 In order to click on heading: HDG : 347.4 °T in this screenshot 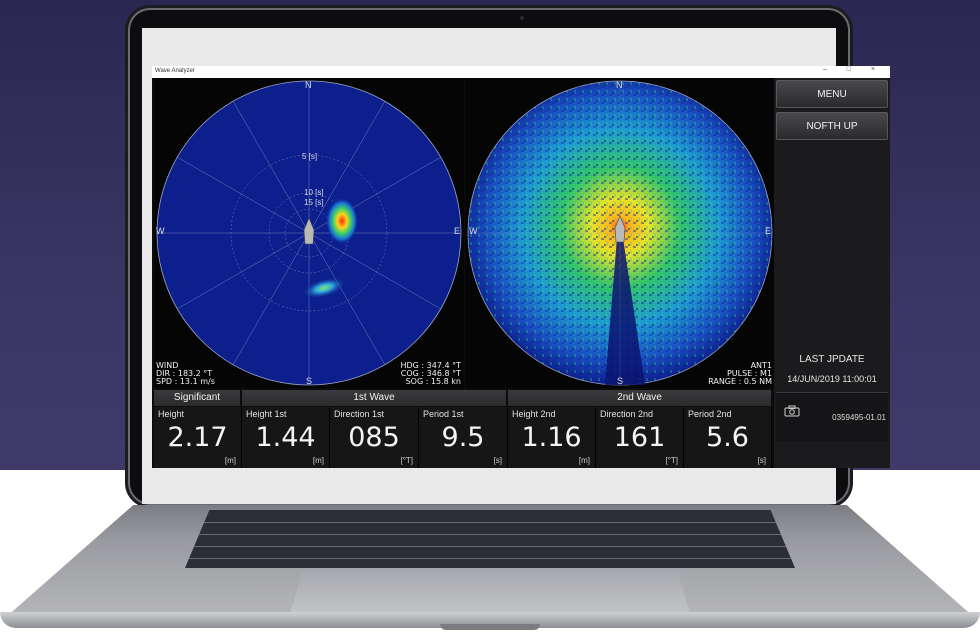, I will do `click(431, 365)`.